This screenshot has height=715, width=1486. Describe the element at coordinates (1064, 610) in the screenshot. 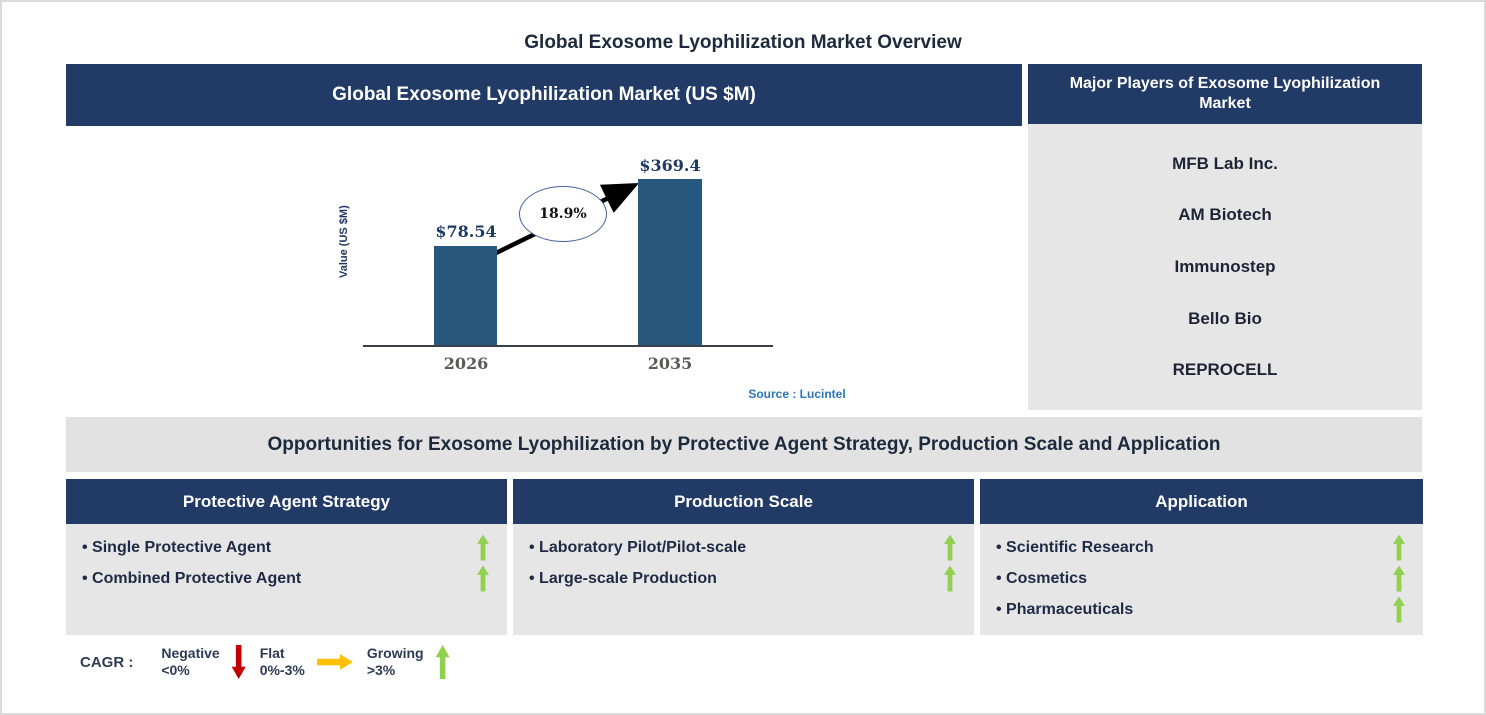

I see `item-label: Pharmaceuticals` at that location.